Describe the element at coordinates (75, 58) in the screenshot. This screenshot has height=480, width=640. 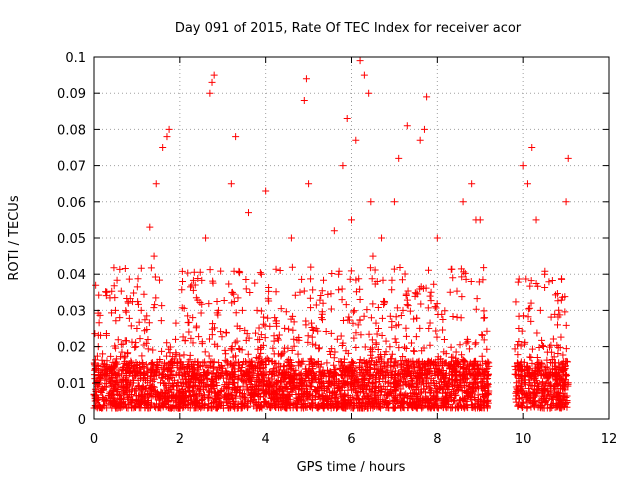
I see `y-tick-label: 0.1` at that location.